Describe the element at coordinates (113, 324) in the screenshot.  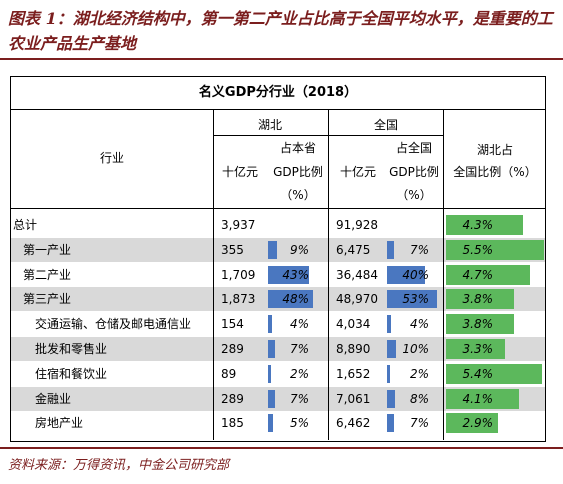
I see `row-label: 交通运输、仓储及邮电通信业` at that location.